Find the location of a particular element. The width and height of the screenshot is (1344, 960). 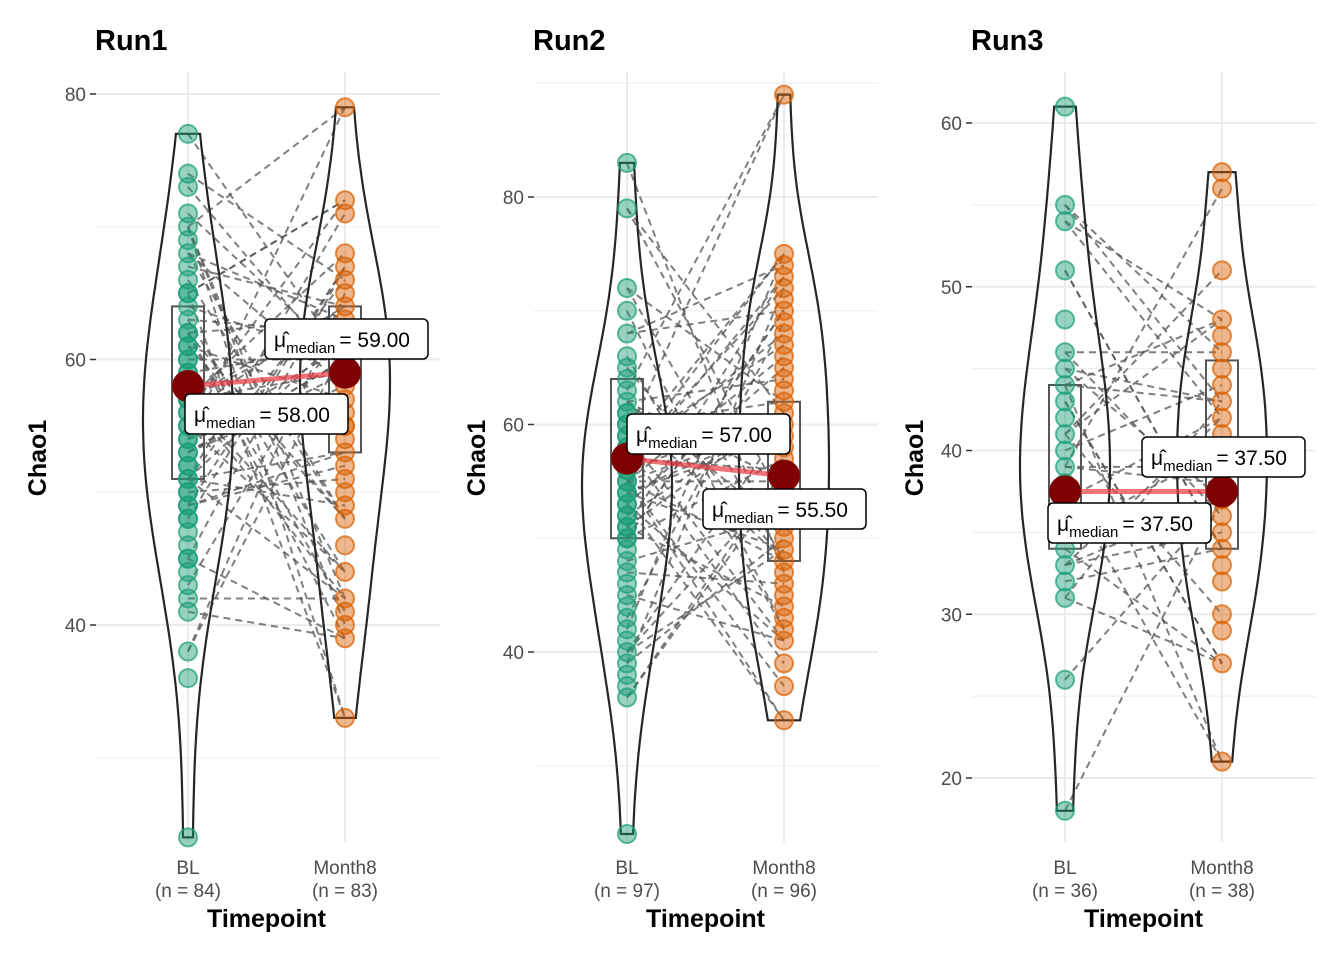

median-value: = 57.00 is located at coordinates (736, 435).